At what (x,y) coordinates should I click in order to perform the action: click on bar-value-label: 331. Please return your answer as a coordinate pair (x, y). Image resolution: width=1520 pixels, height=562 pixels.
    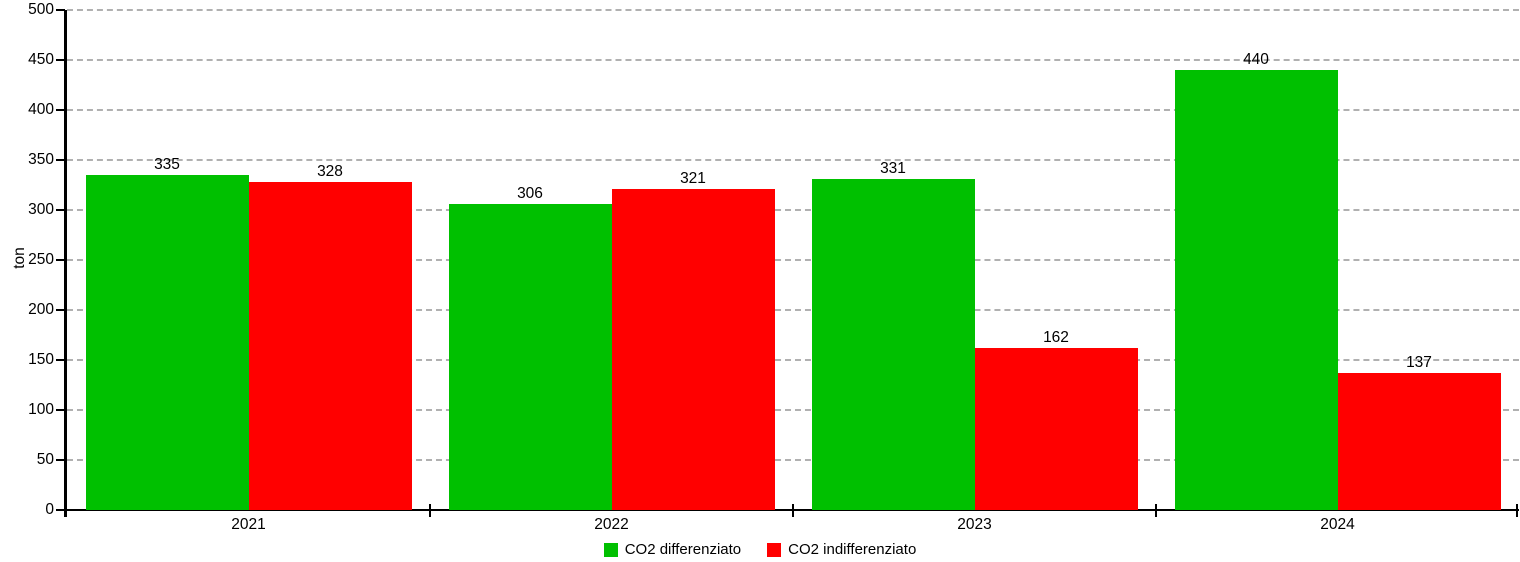
    Looking at the image, I should click on (893, 168).